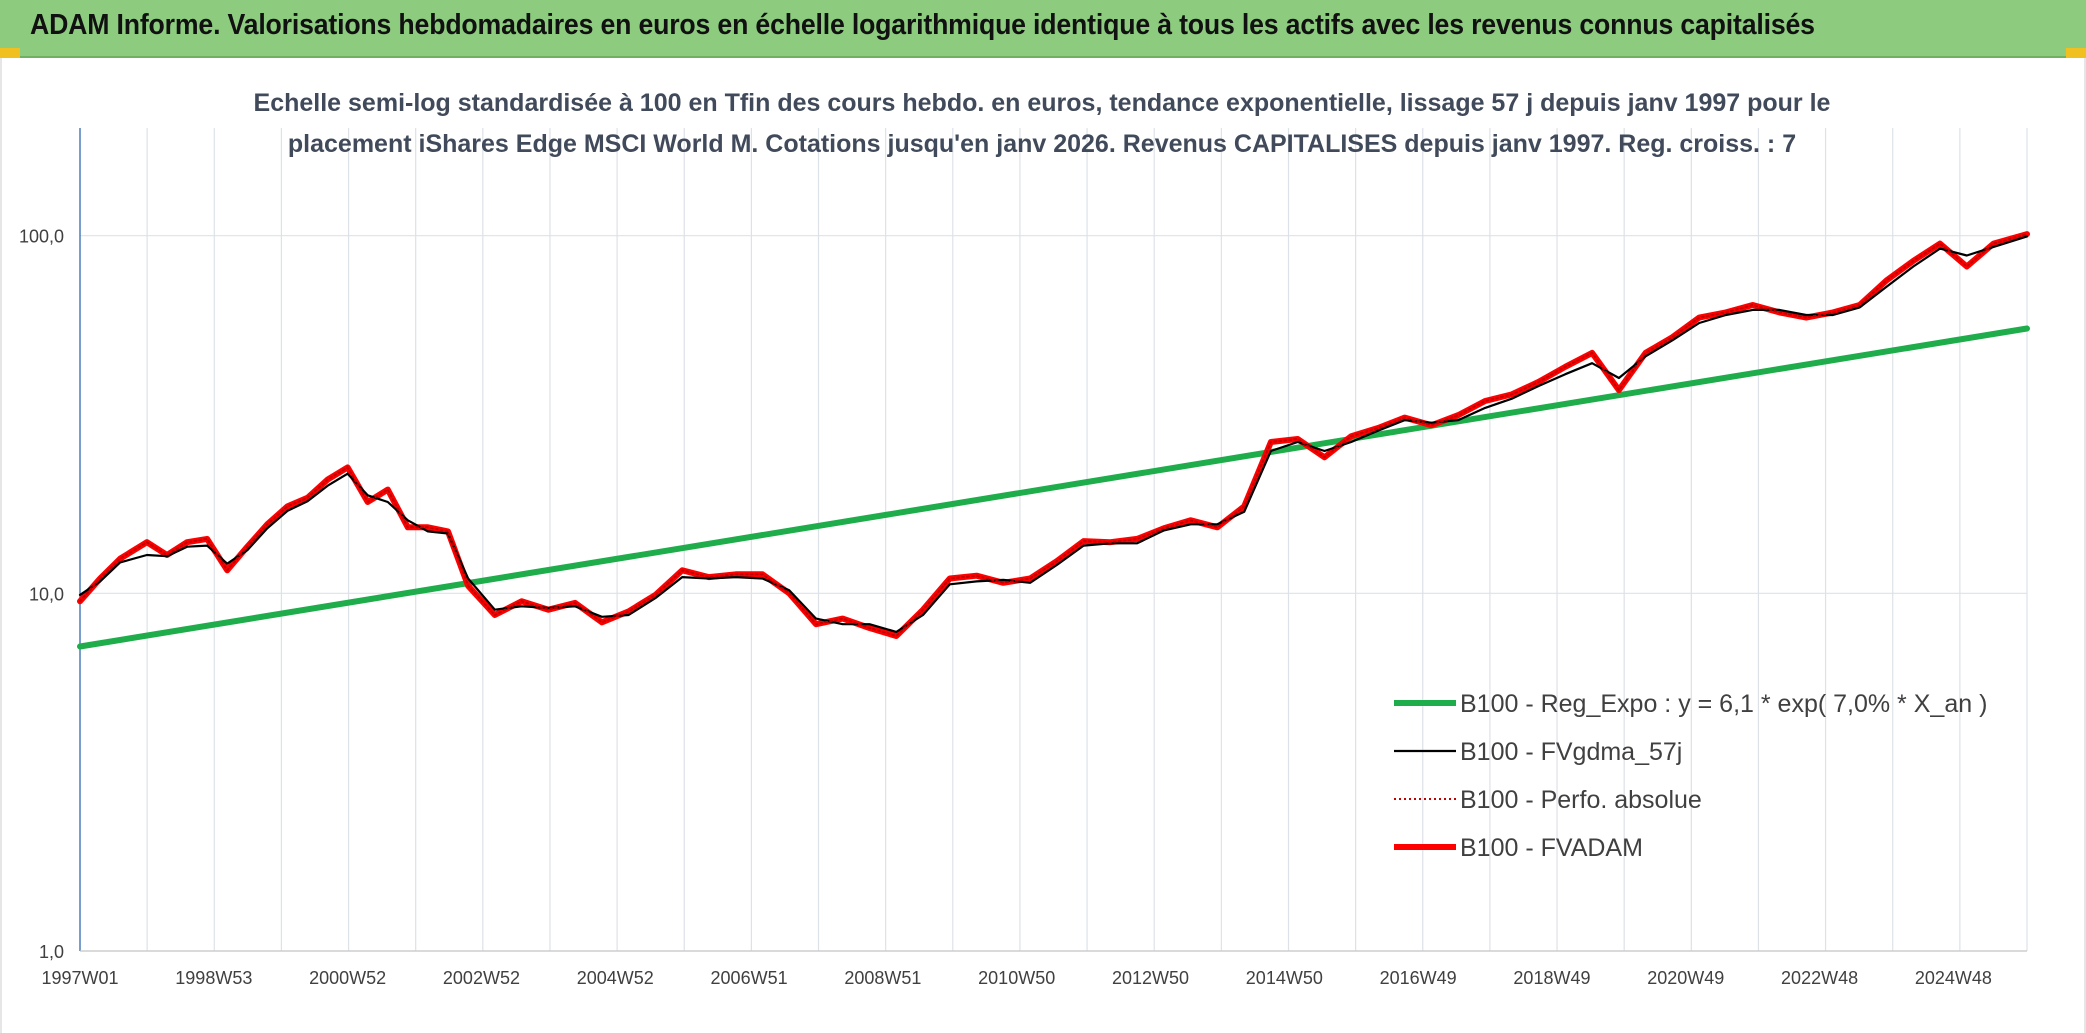  I want to click on y-tick-label: 1,0, so click(51, 952).